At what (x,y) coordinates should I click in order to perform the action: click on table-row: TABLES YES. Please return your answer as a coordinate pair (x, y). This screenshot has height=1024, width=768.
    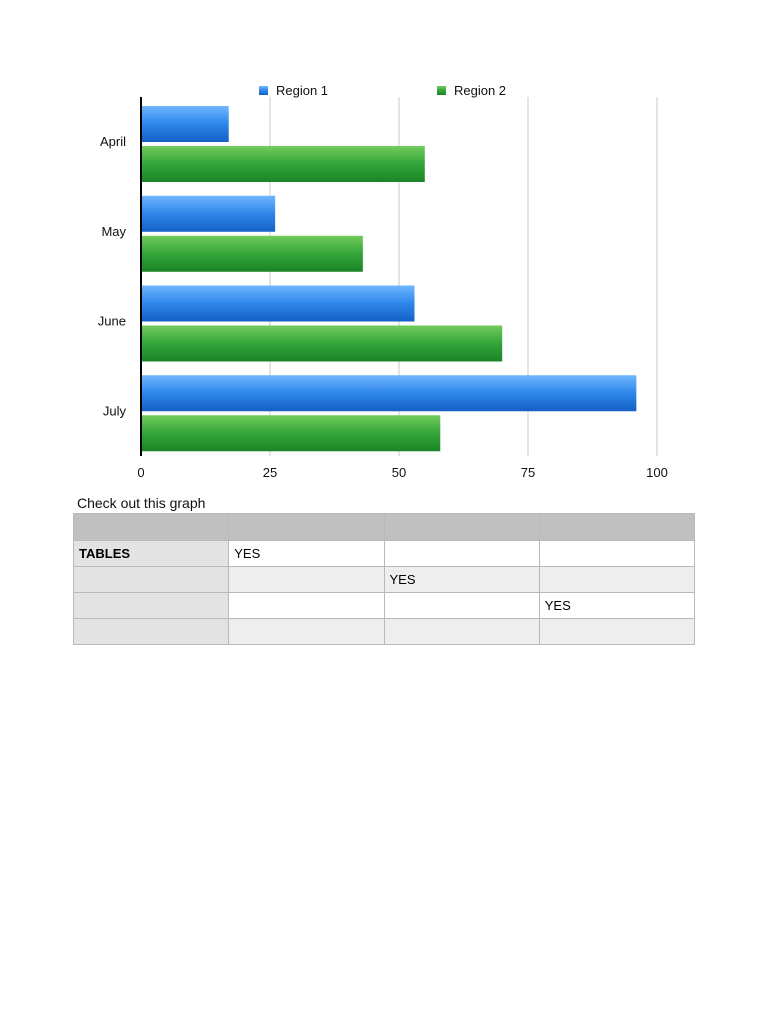
    Looking at the image, I should click on (384, 553).